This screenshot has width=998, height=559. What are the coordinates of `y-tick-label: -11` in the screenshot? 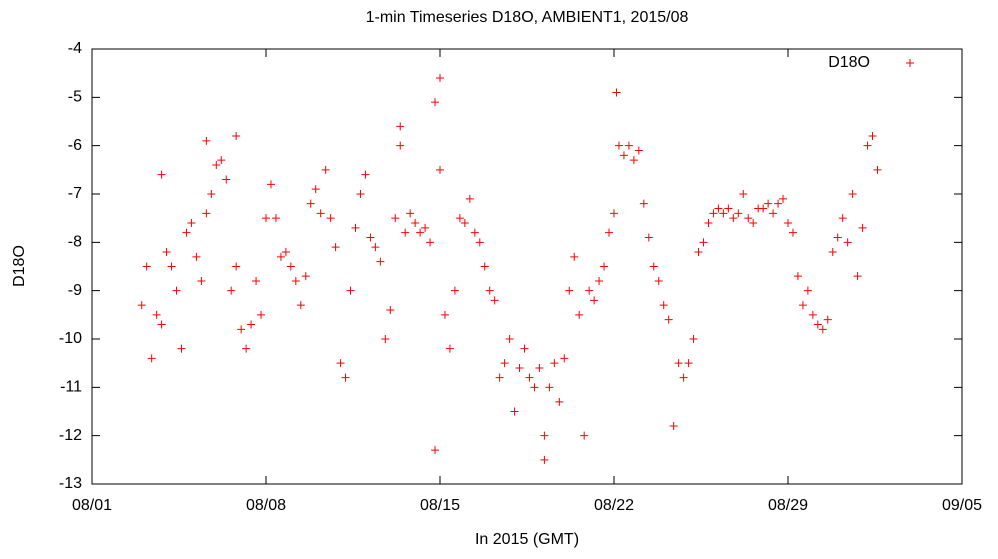 It's located at (71, 387).